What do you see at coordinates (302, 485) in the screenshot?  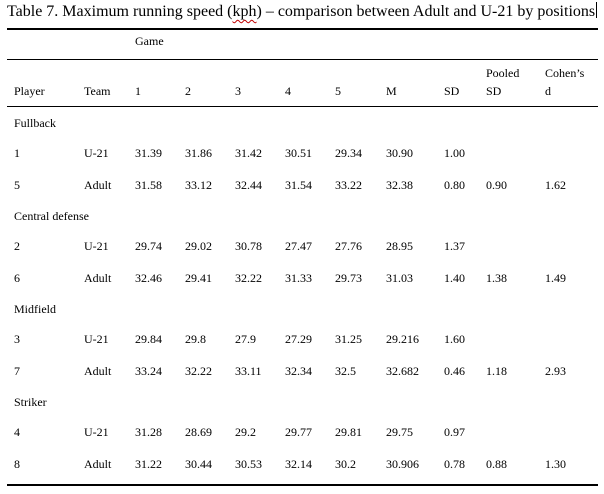 I see `table-bottom-rule` at bounding box center [302, 485].